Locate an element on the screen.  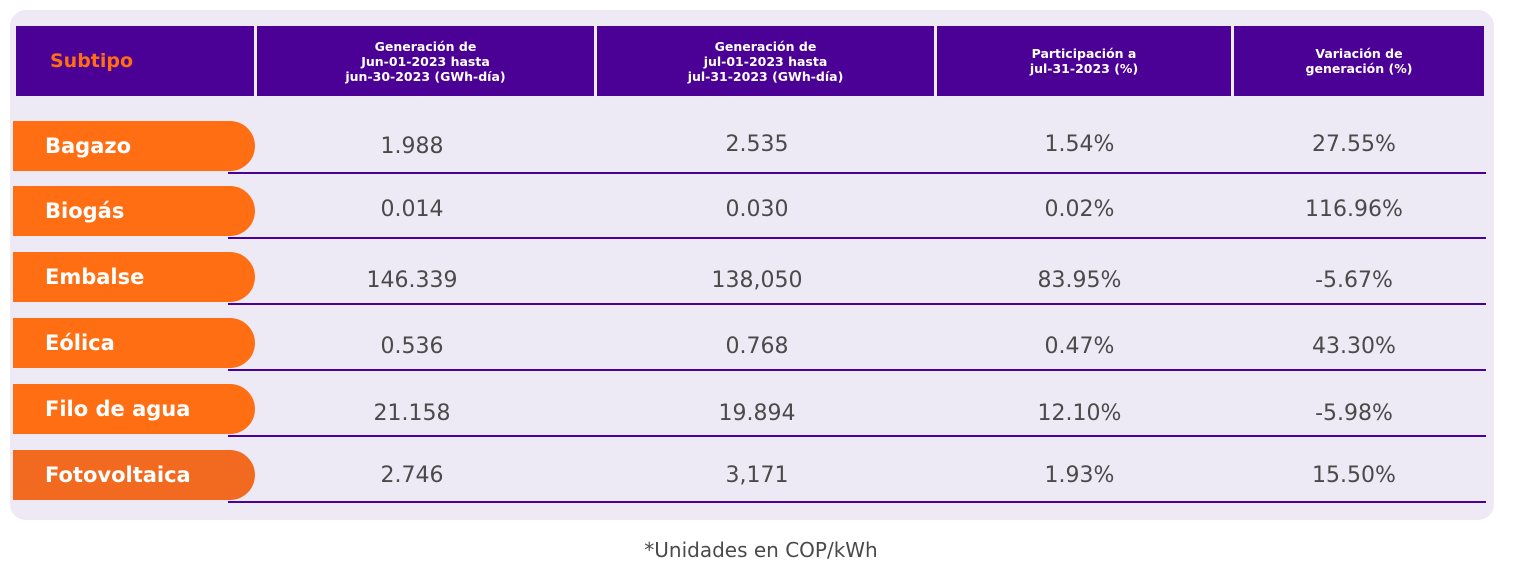
cell-participacion: 12.10% is located at coordinates (1079, 413).